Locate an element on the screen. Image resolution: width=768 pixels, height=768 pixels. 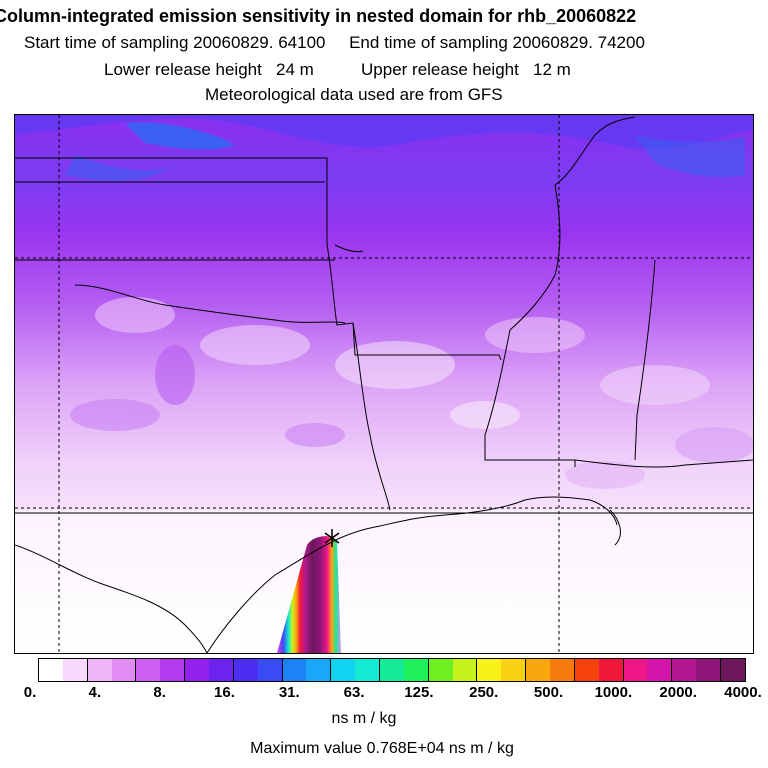
colorbar-tick-label: 16. is located at coordinates (224, 692).